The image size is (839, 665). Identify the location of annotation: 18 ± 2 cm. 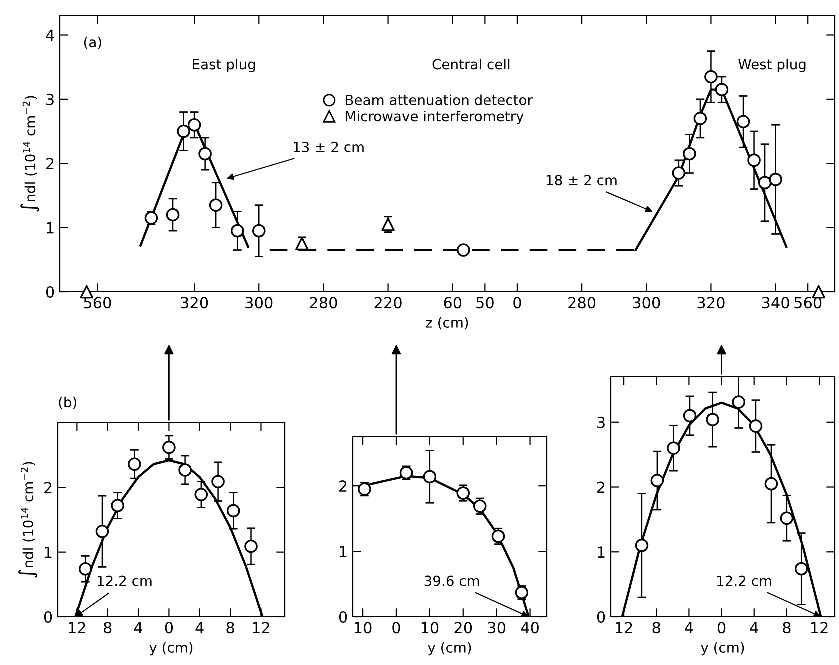
(581, 180).